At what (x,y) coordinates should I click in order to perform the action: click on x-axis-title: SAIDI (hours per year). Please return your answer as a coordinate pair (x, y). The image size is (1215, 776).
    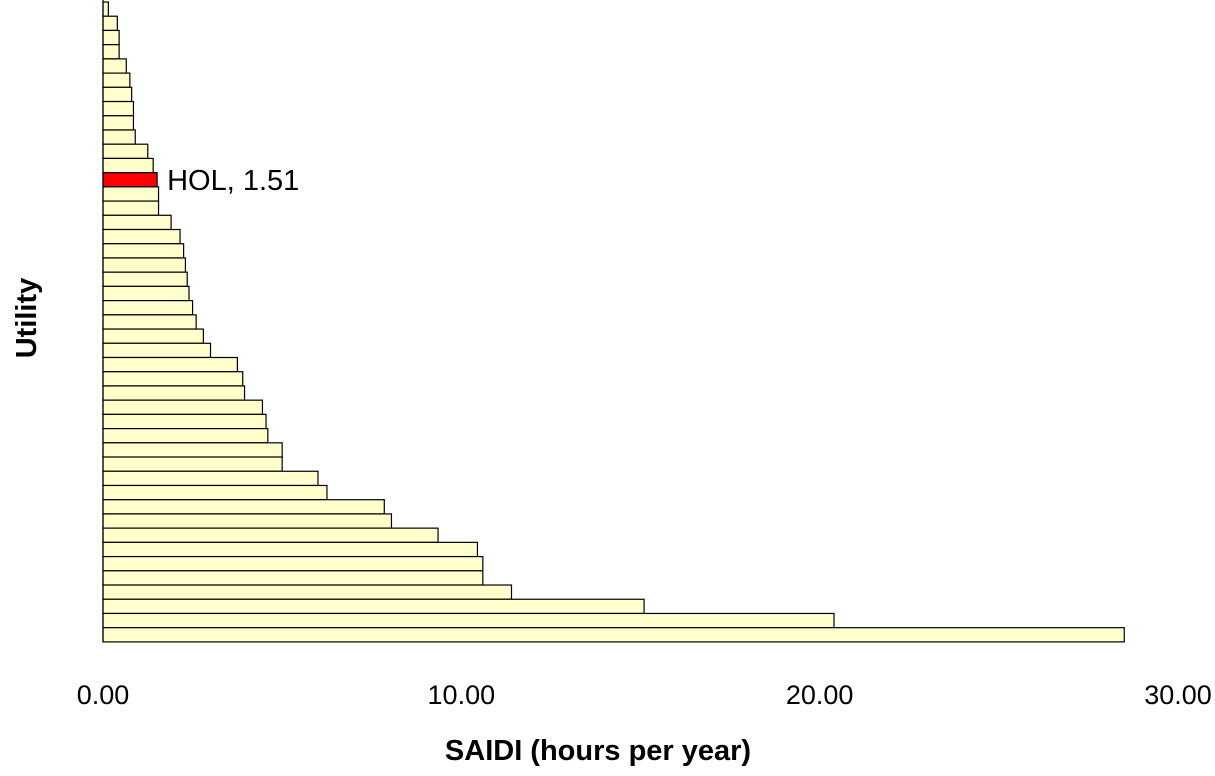
    Looking at the image, I should click on (598, 751).